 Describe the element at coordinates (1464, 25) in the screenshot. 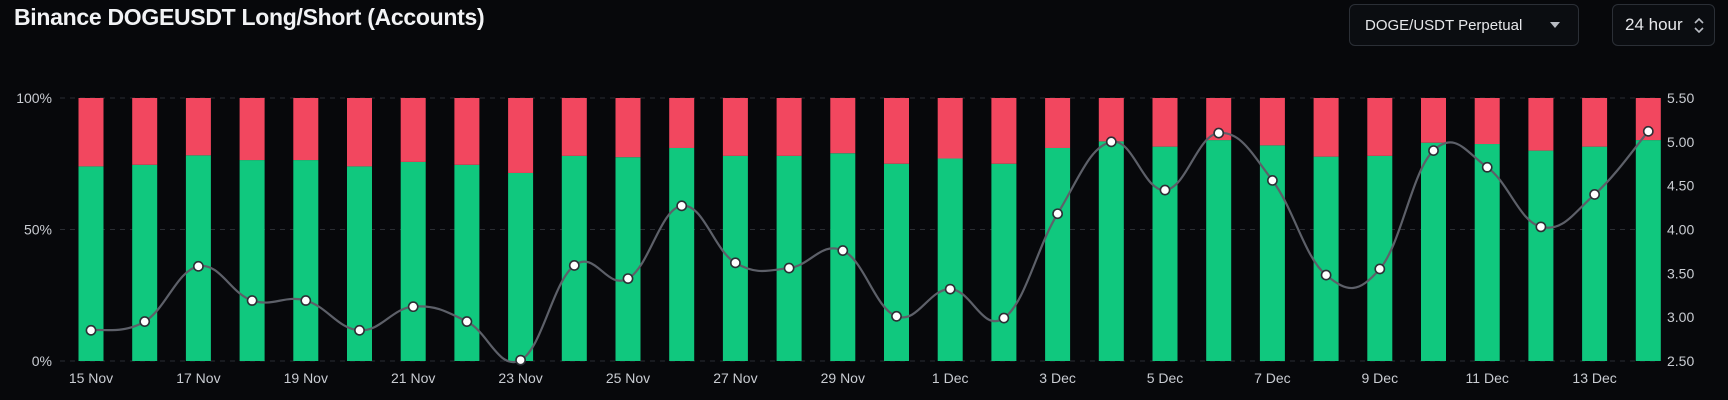

I see `symbol-select: DOGE/USDT Perpetual` at that location.